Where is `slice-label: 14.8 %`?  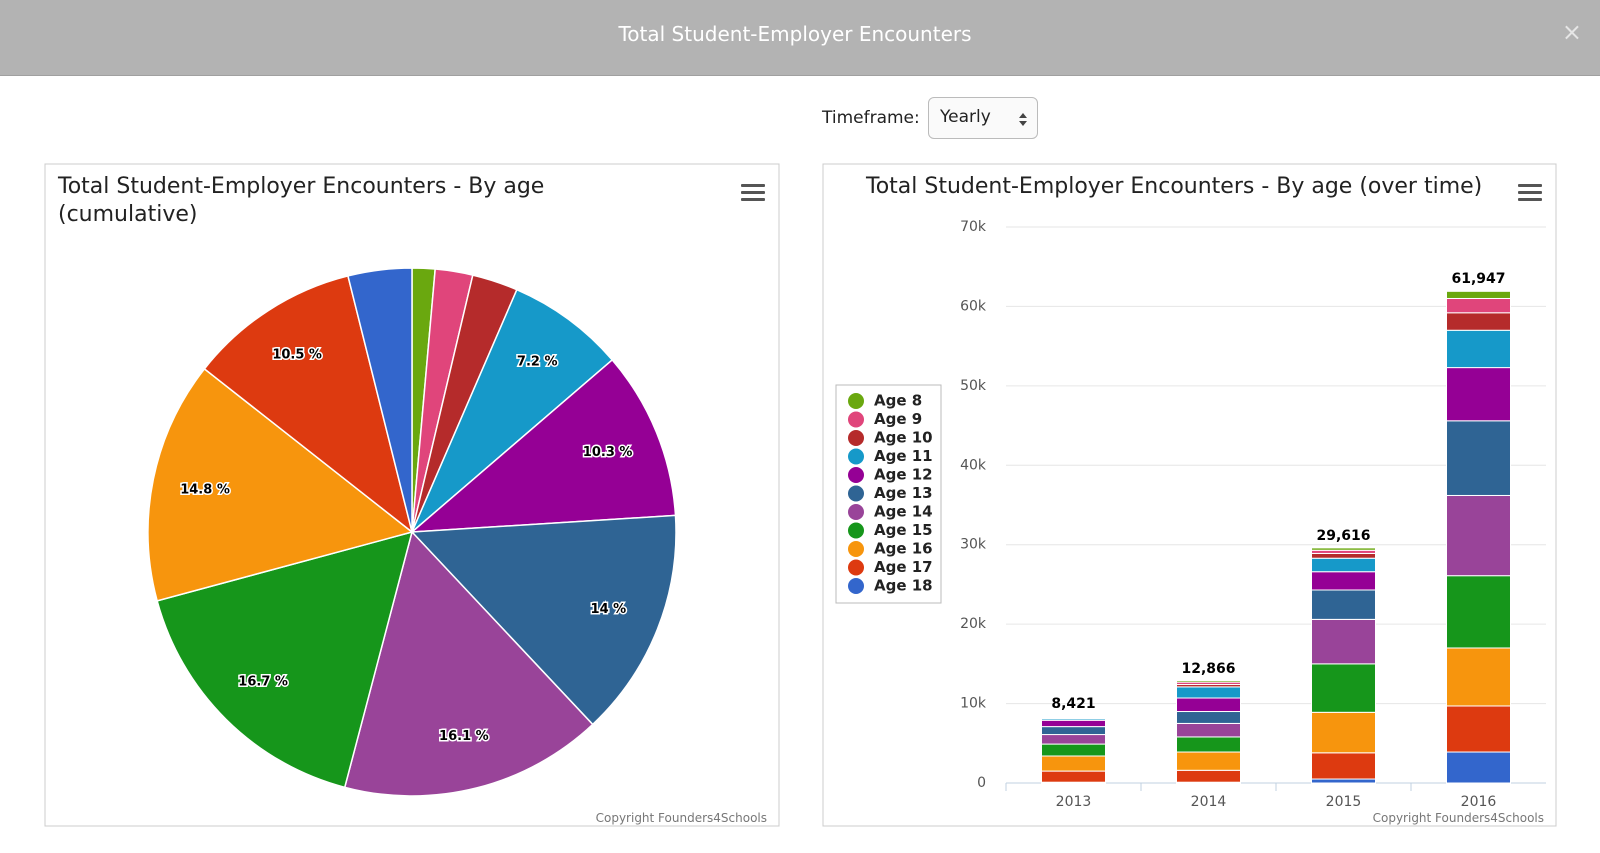 slice-label: 14.8 % is located at coordinates (205, 489).